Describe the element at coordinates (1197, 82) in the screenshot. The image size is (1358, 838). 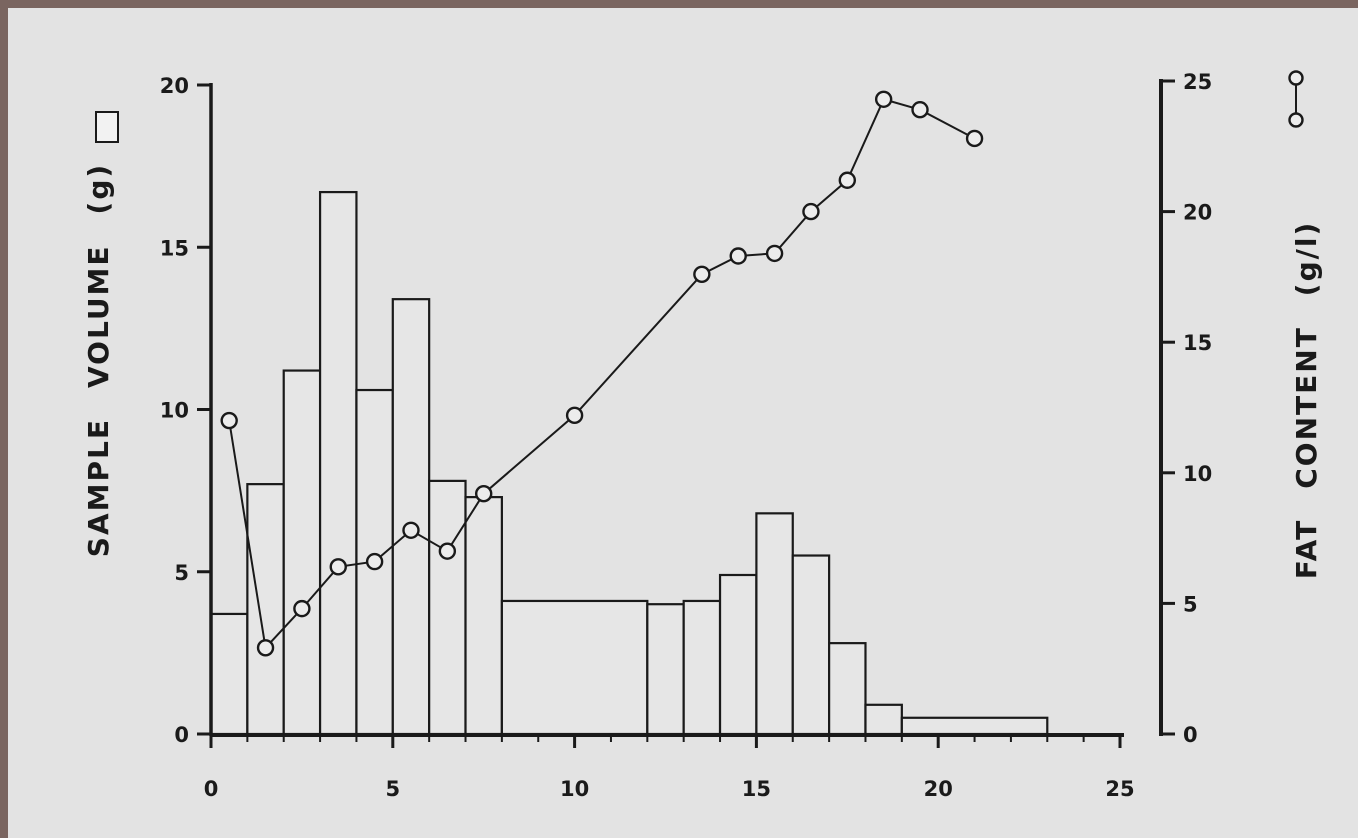
I see `right-y-tick-label: 25` at that location.